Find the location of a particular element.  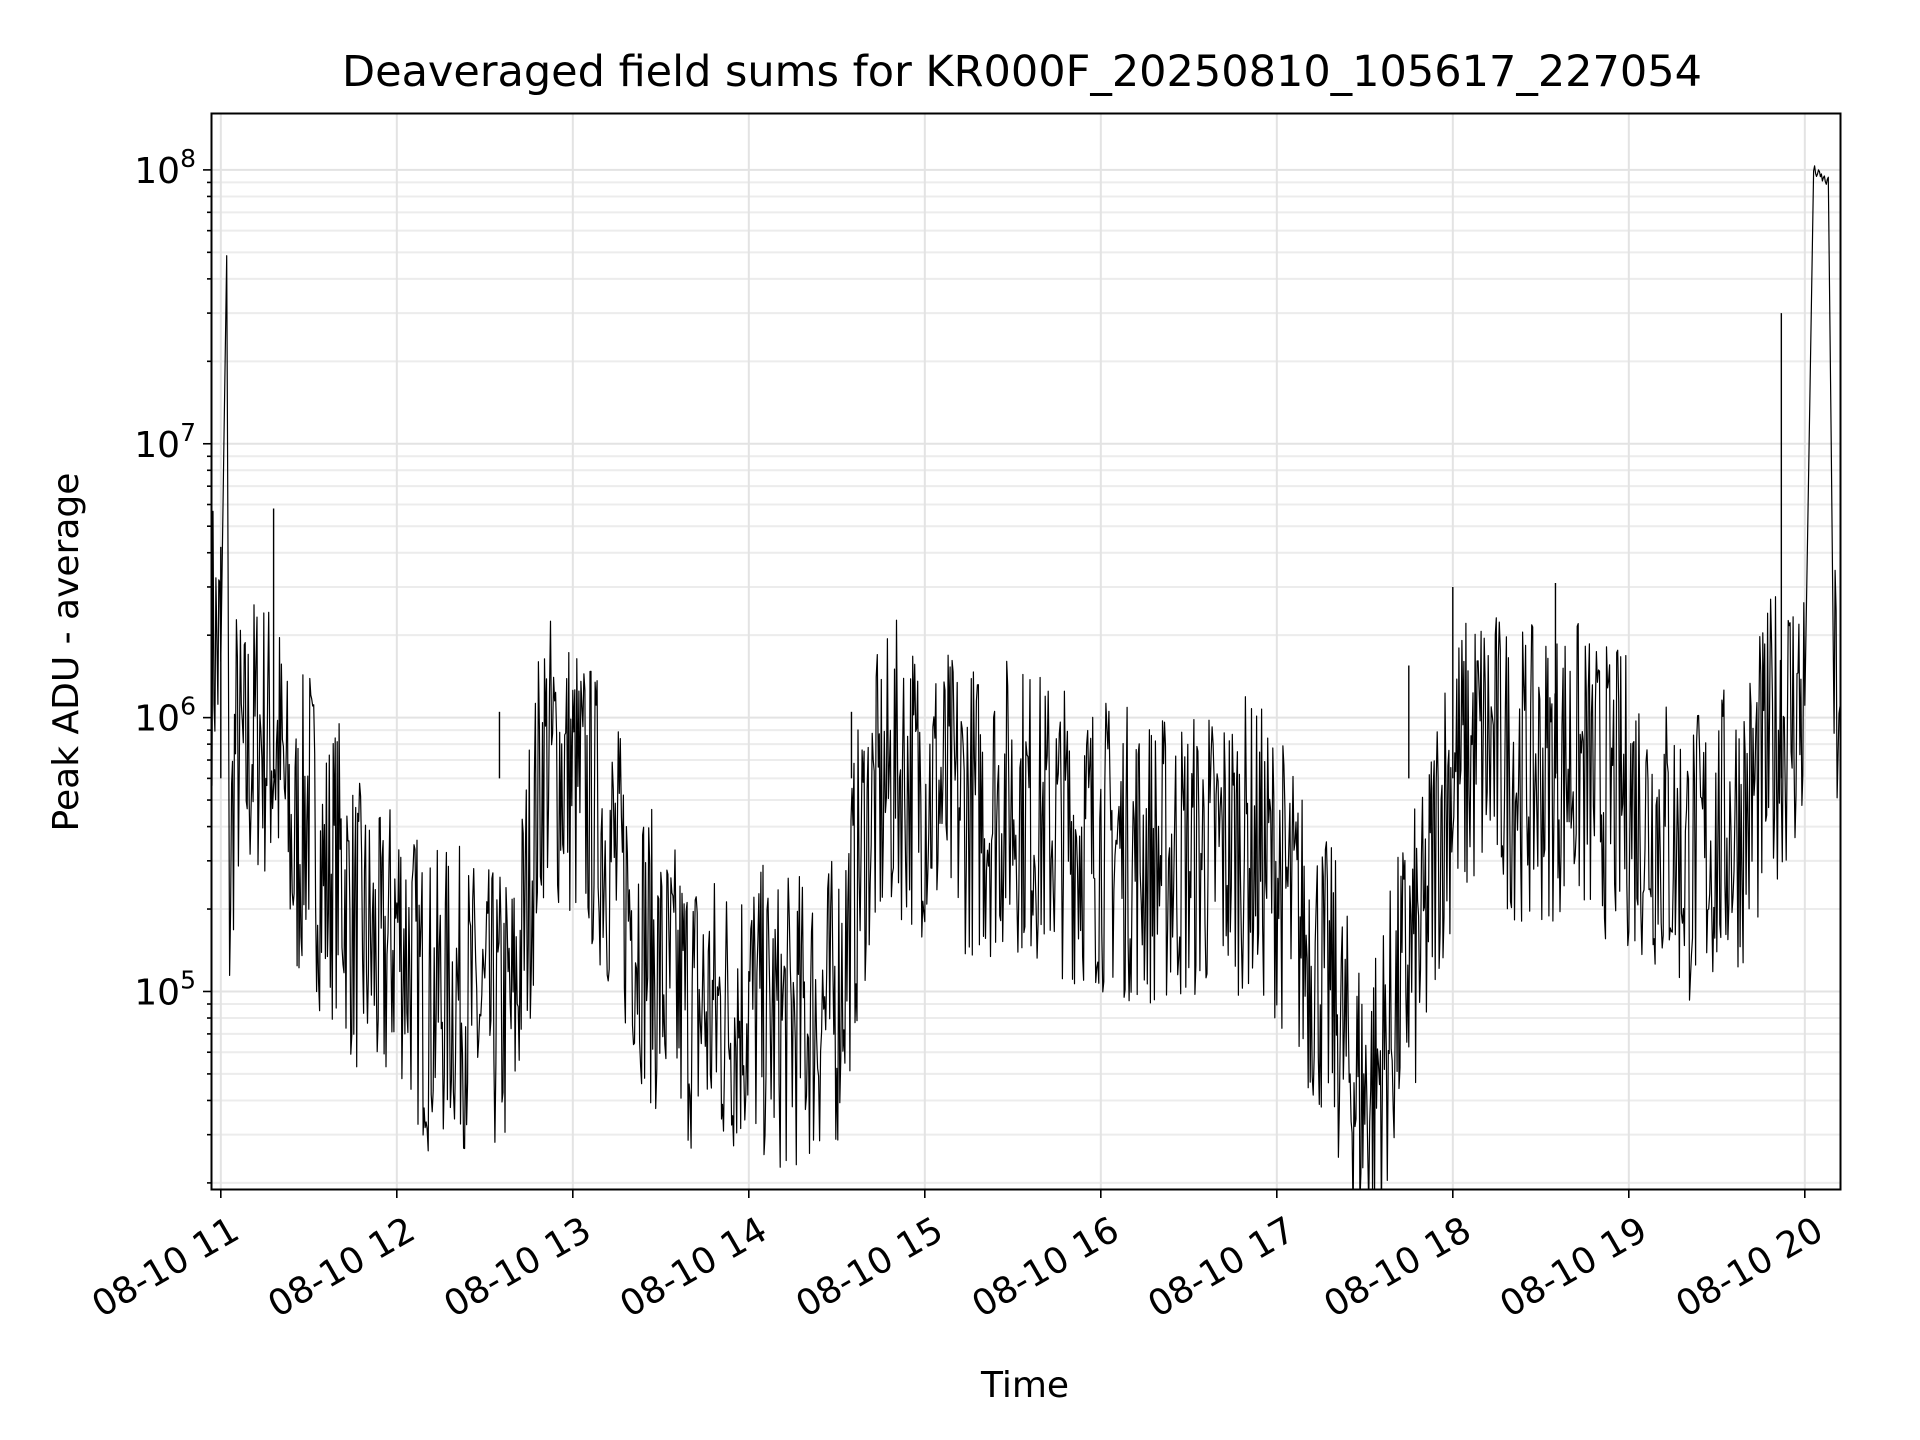

y-tick-label: 10⁵ is located at coordinates (165, 989).